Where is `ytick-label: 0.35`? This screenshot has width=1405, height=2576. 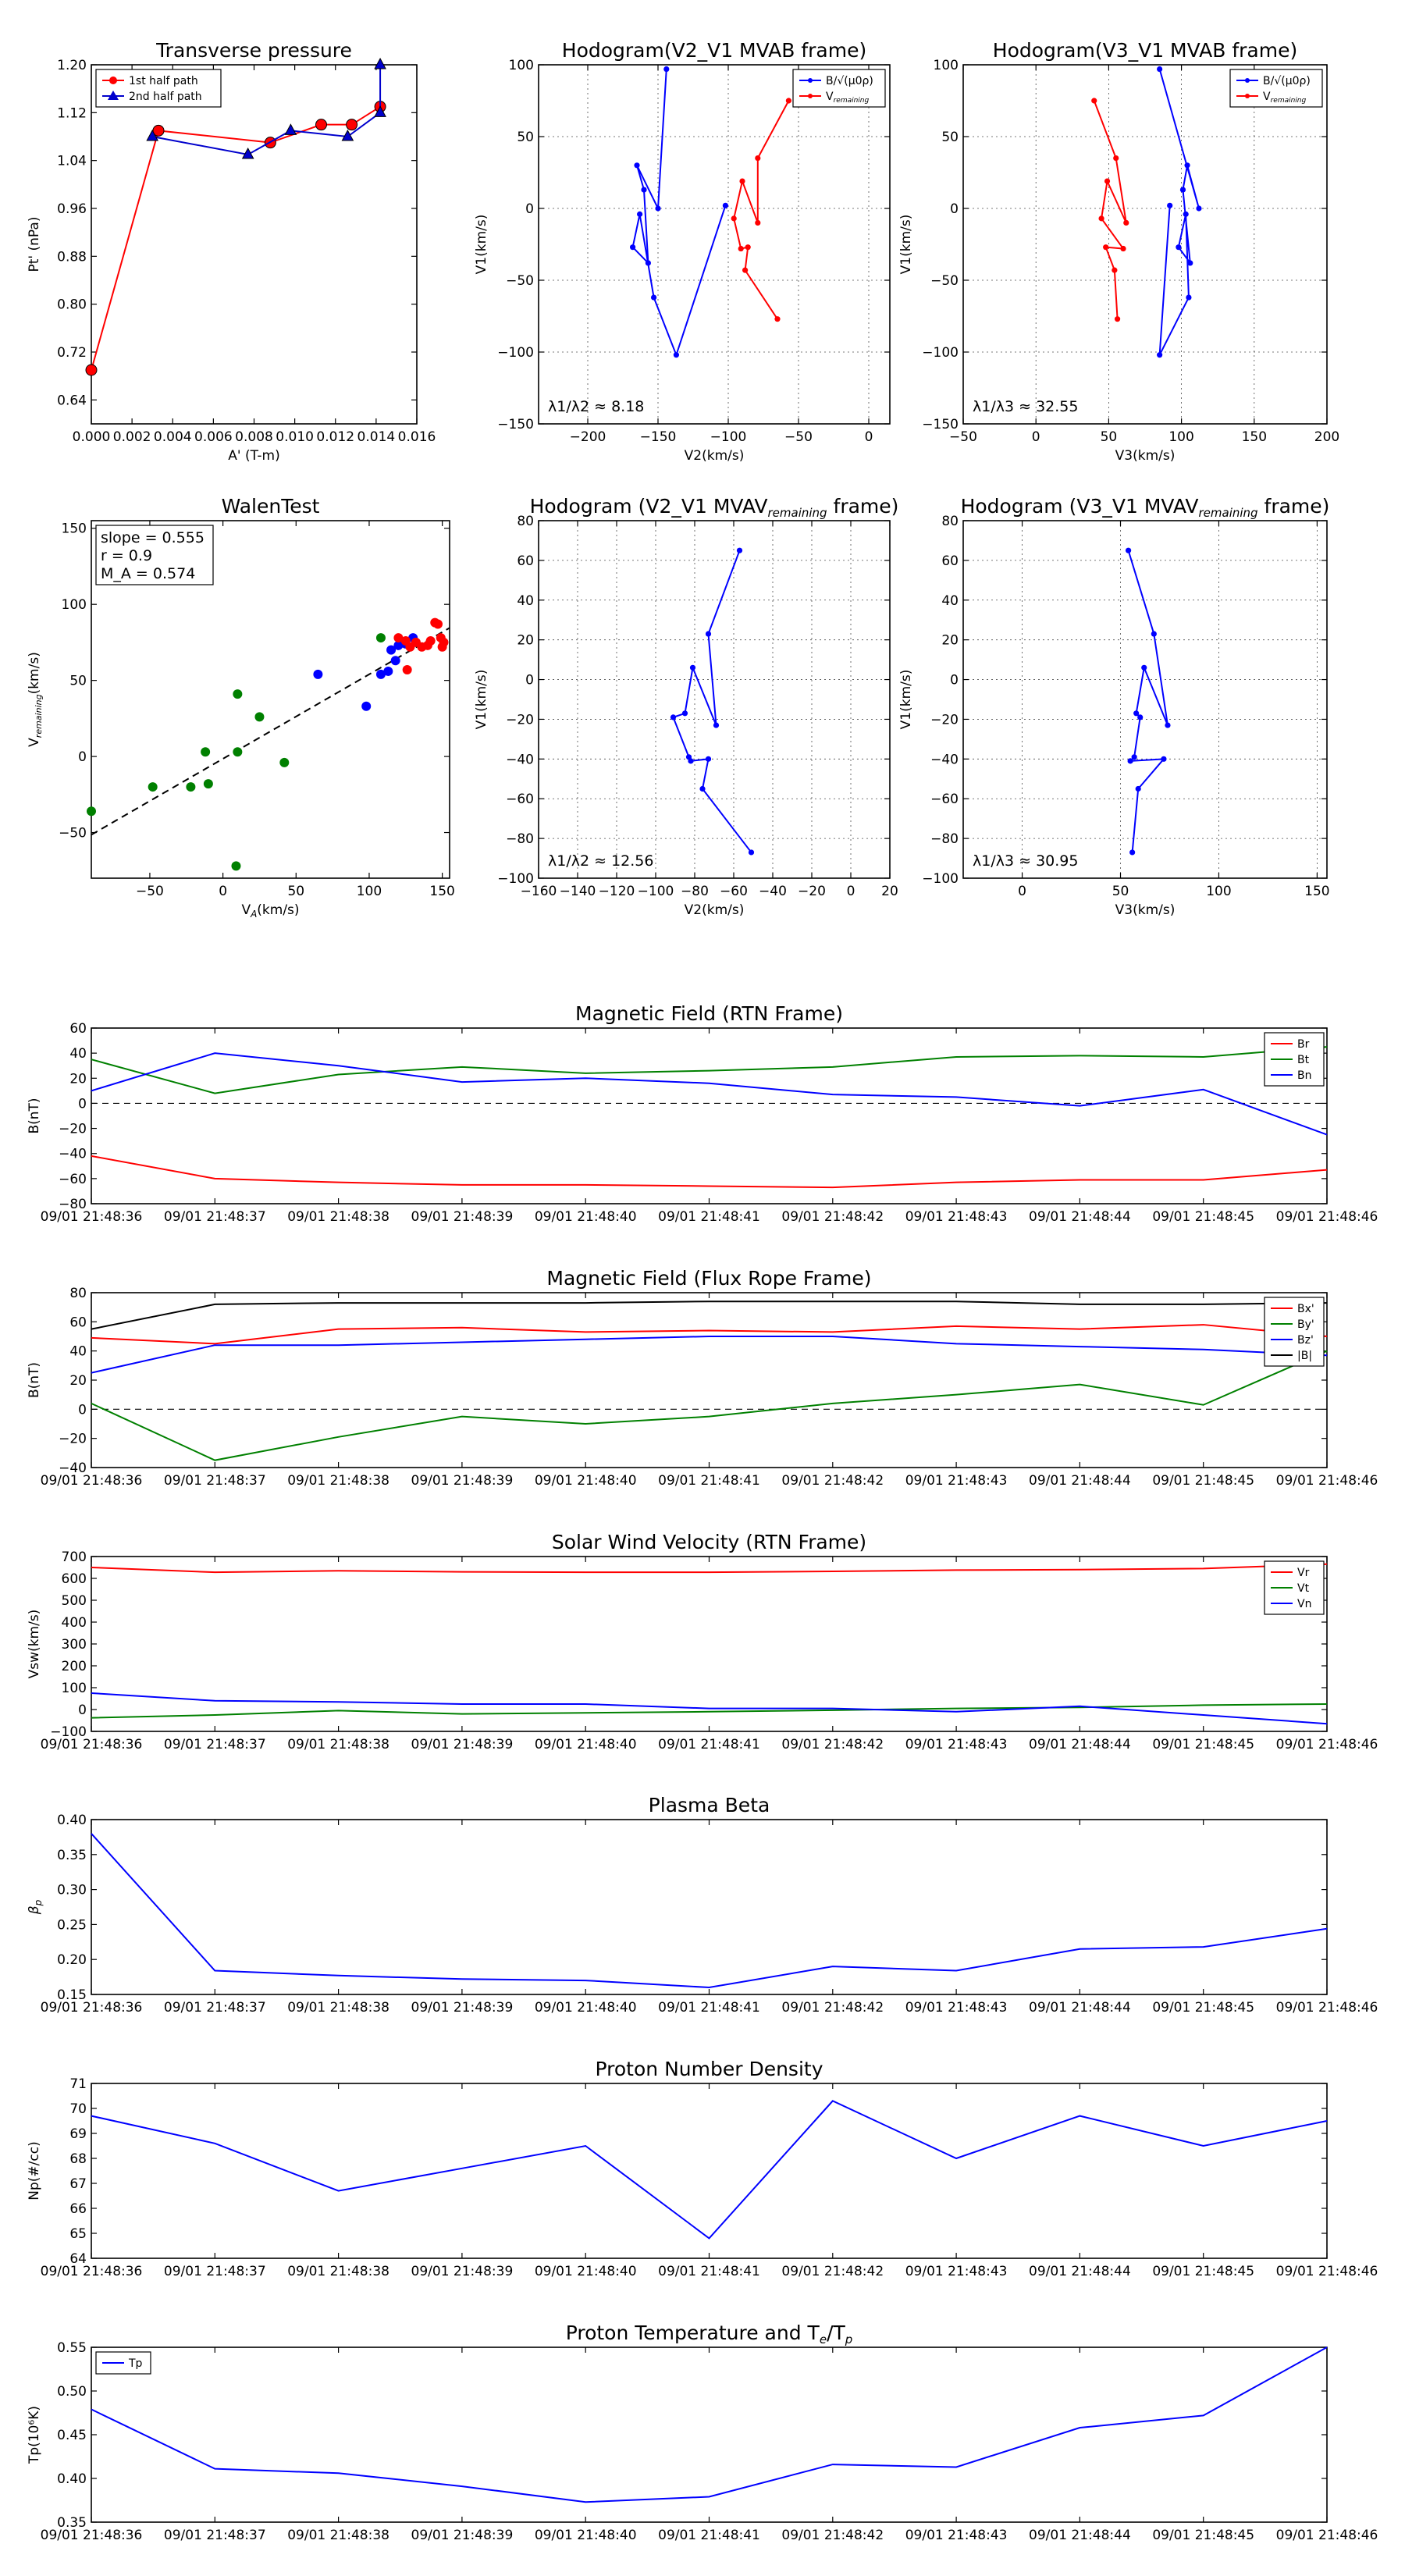
ytick-label: 0.35 is located at coordinates (72, 1856).